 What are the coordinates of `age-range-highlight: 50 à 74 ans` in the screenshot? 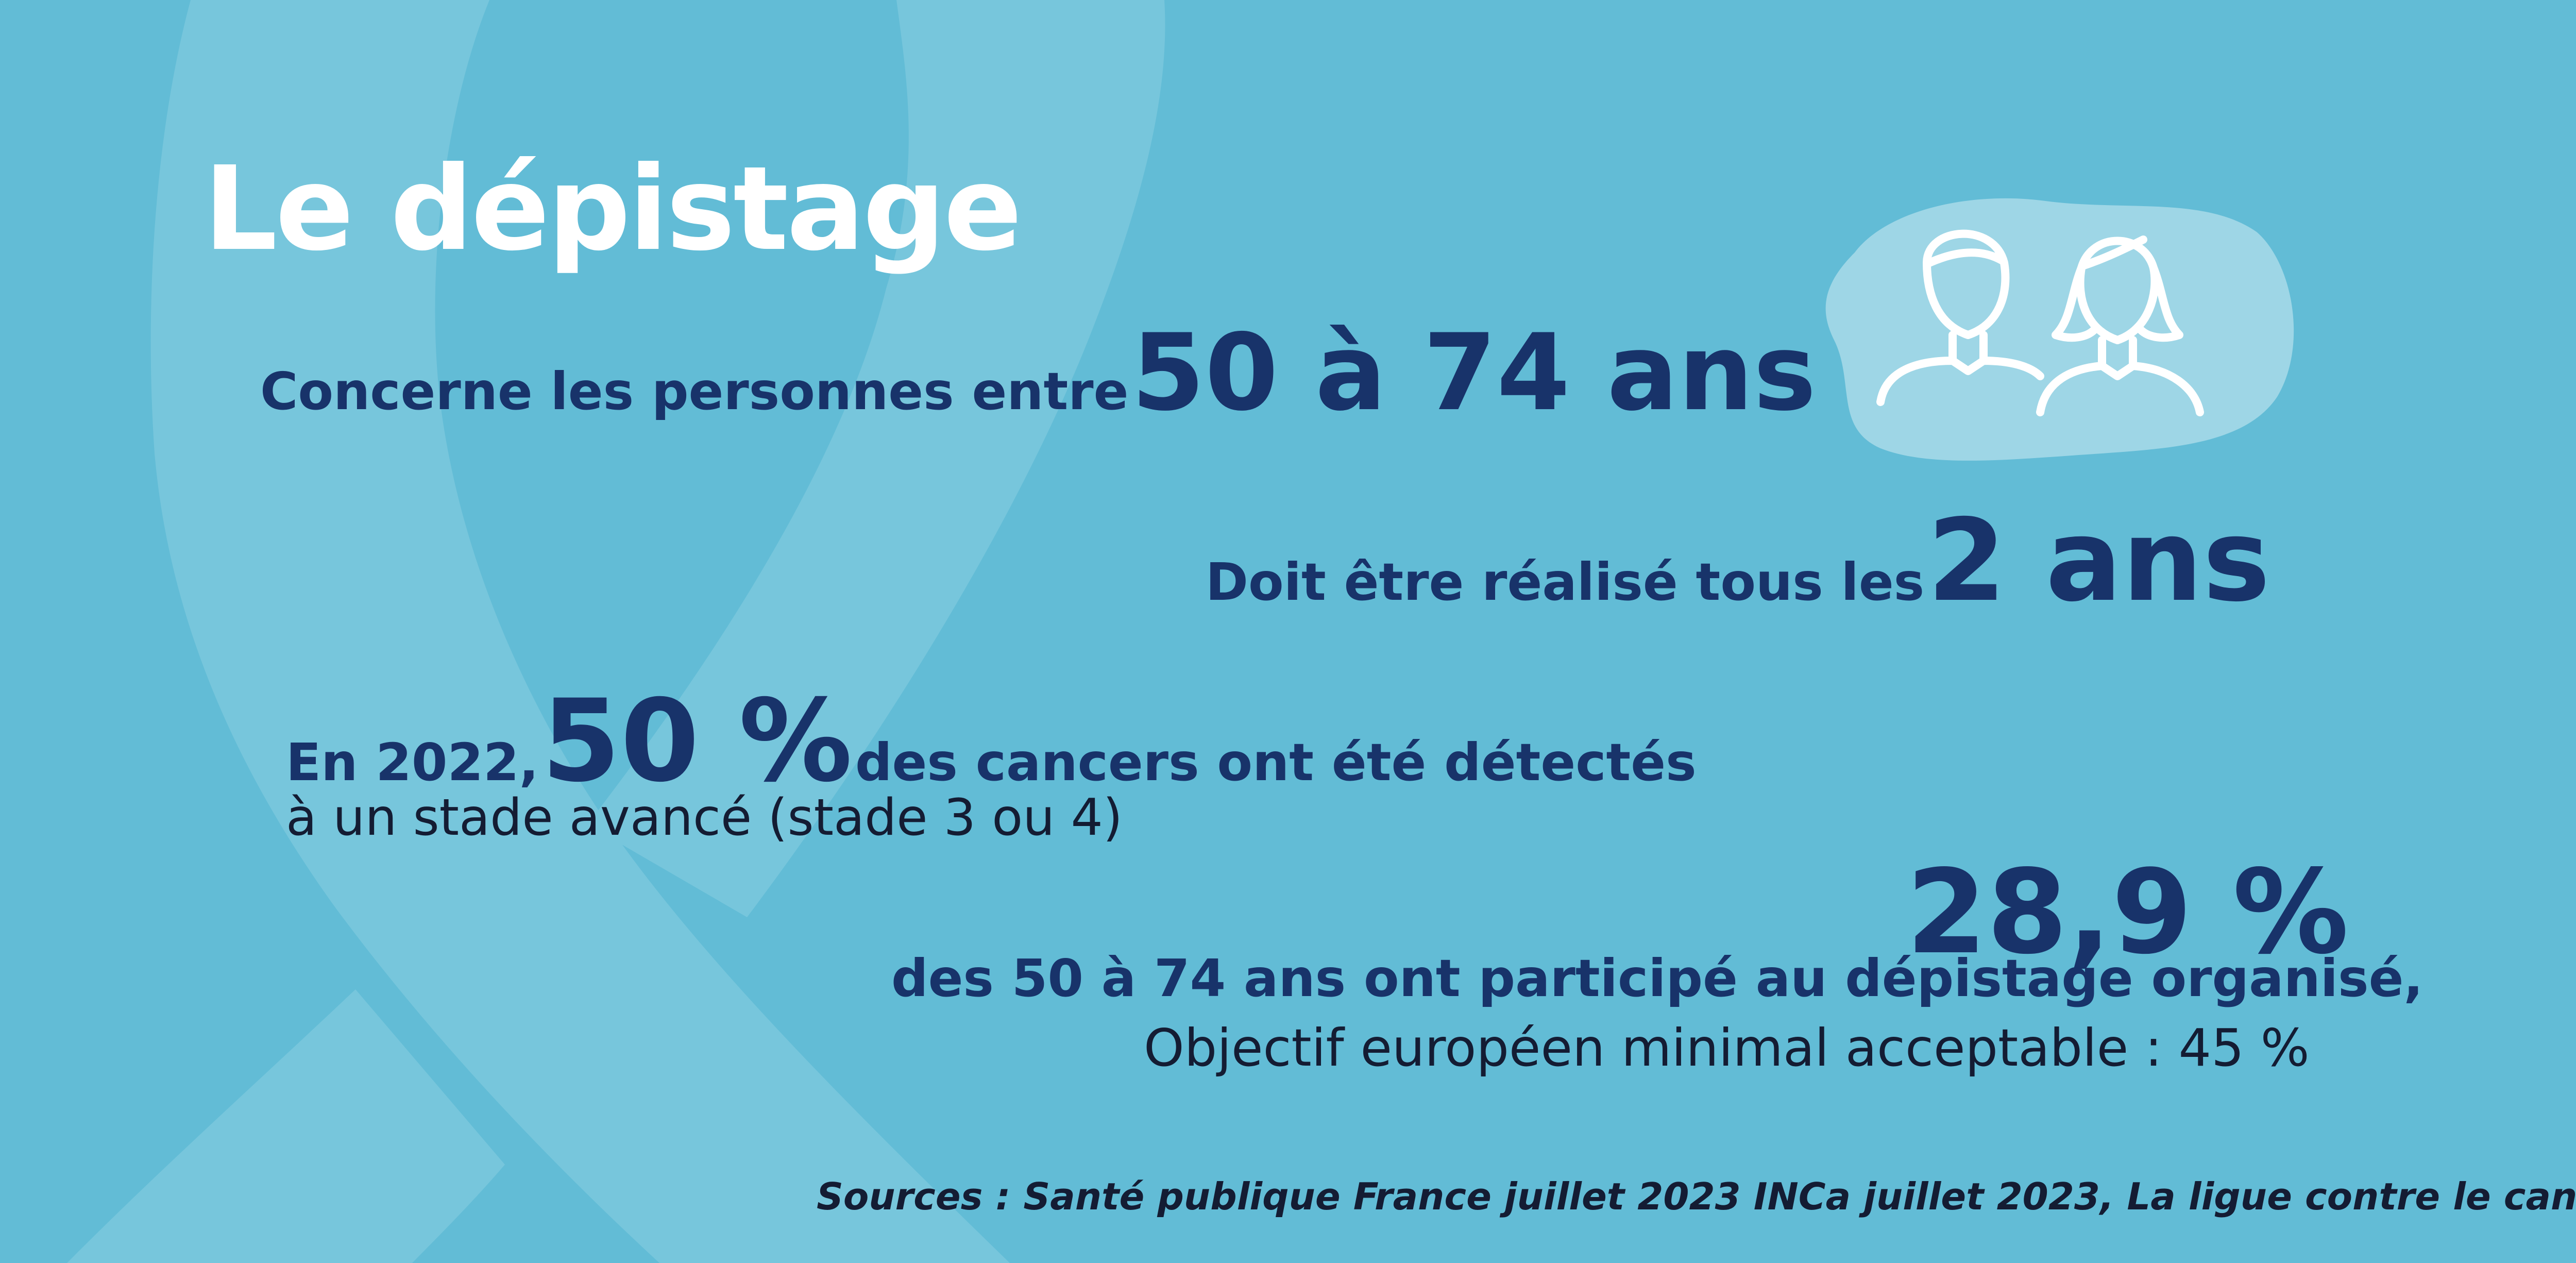 It's located at (1474, 373).